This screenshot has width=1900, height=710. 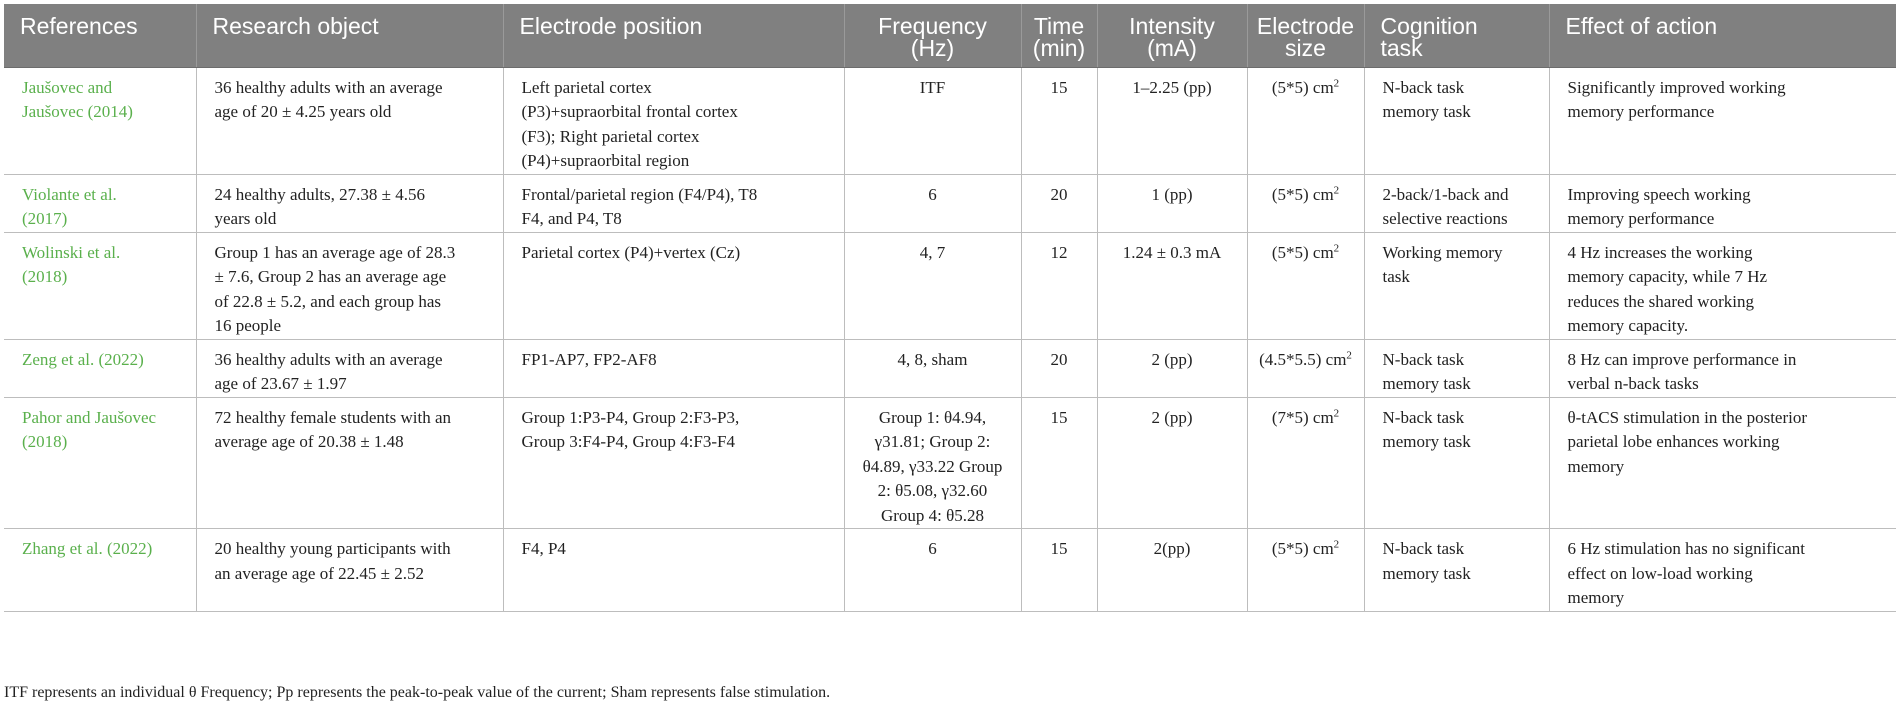 What do you see at coordinates (303, 111) in the screenshot?
I see `cell-text-line: age of 20 ± 4.25 years old` at bounding box center [303, 111].